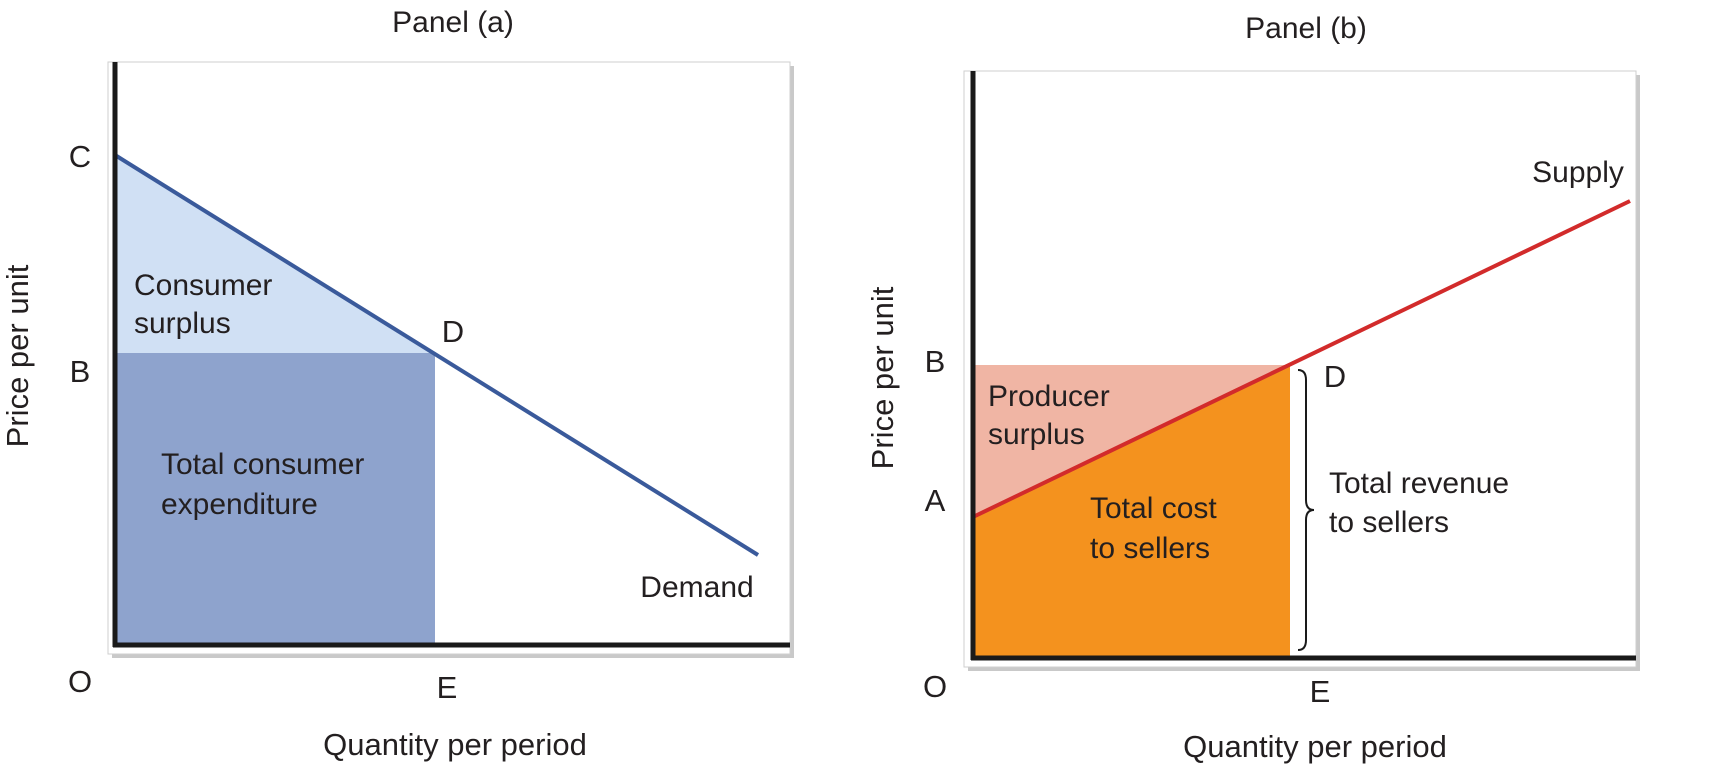  I want to click on panel-a-point-d: D, so click(453, 331).